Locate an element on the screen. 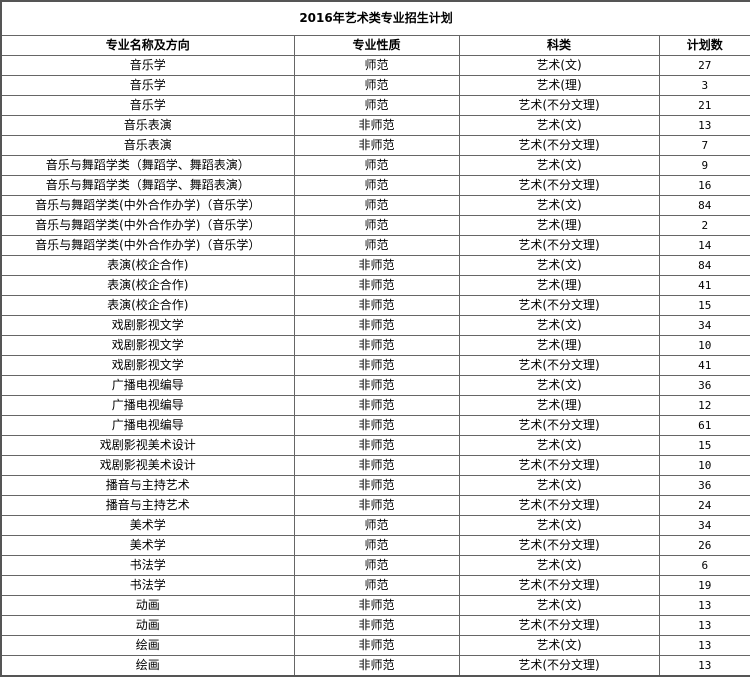  header-nature: 专业性质 is located at coordinates (376, 45).